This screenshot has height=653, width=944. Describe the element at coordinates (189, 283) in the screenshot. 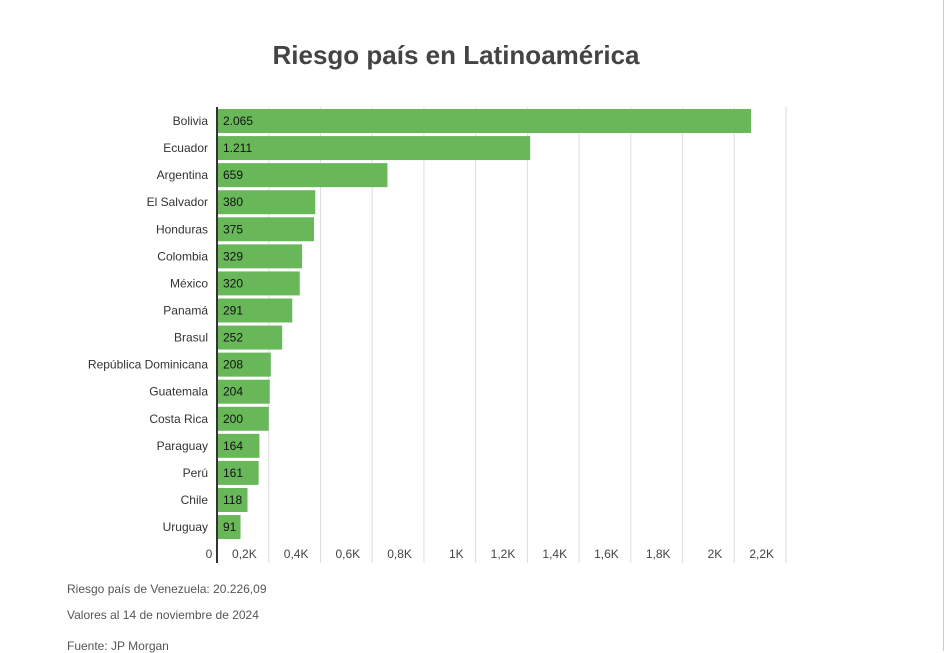

I see `category-label: México` at that location.